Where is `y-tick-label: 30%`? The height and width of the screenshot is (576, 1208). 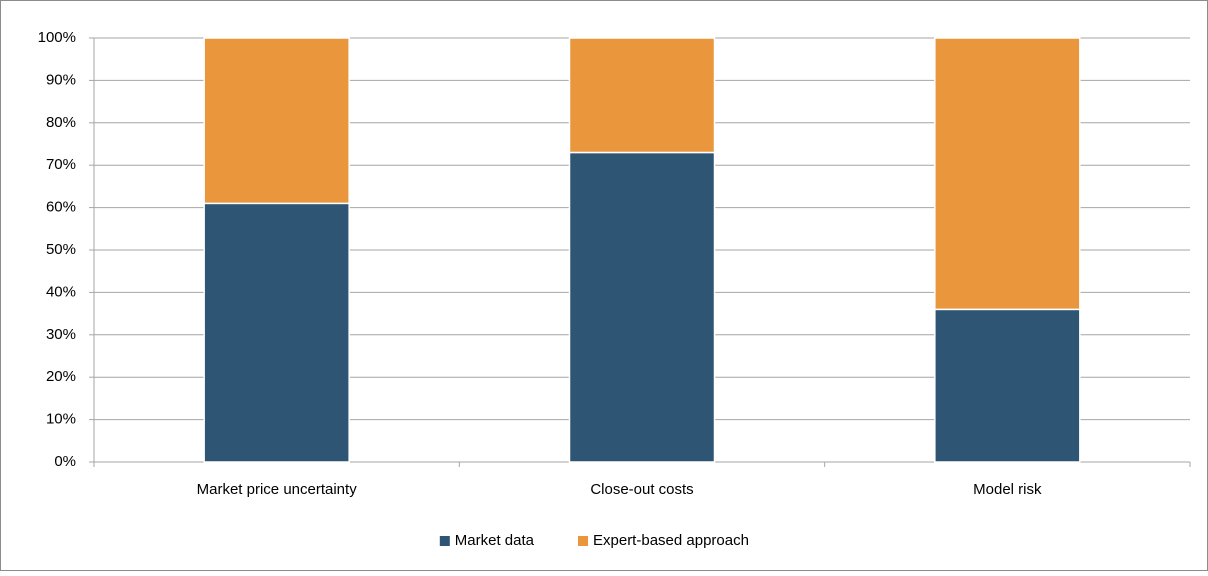 y-tick-label: 30% is located at coordinates (61, 334).